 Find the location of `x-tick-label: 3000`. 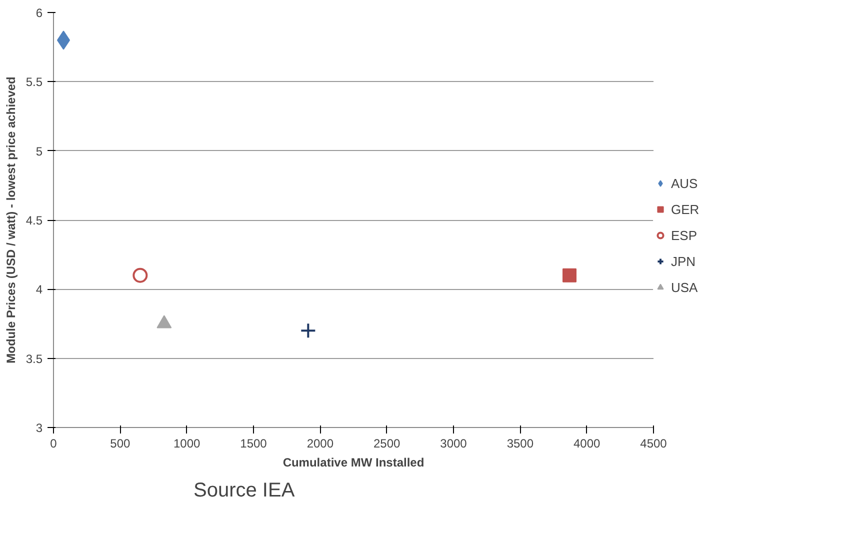

x-tick-label: 3000 is located at coordinates (454, 443).